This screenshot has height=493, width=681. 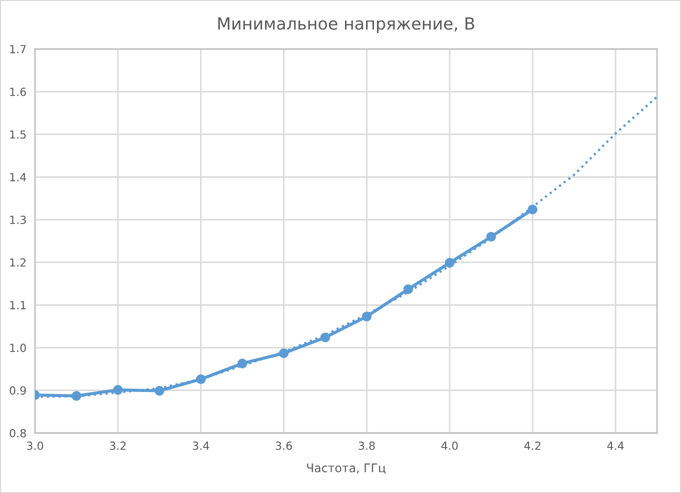 I want to click on x-tick-label: 3.4, so click(x=201, y=446).